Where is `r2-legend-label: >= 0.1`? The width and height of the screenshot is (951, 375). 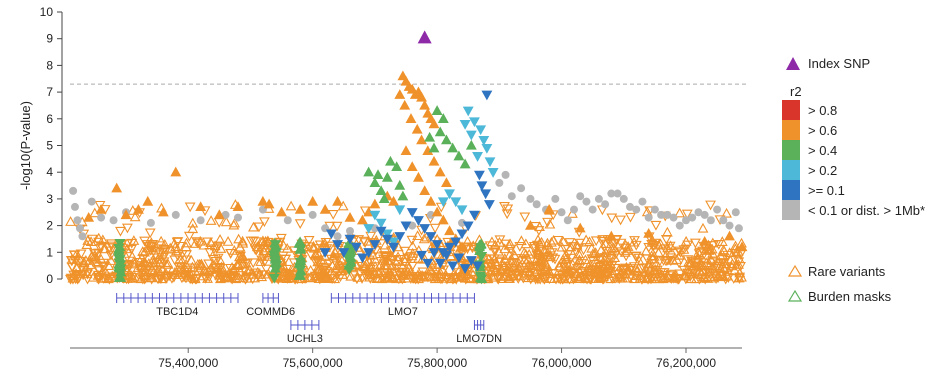 r2-legend-label: >= 0.1 is located at coordinates (826, 190).